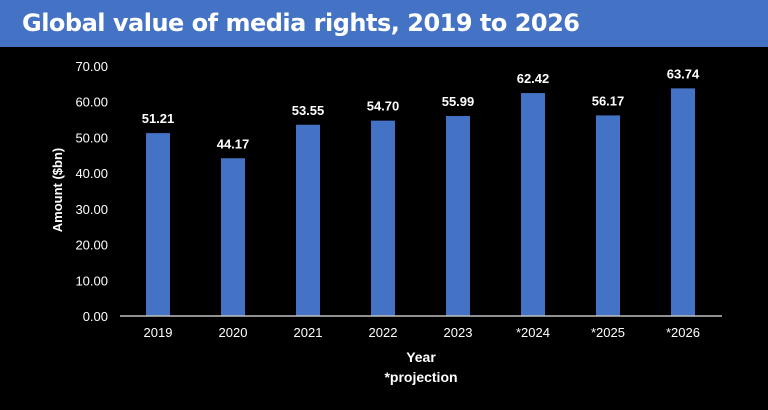 Image resolution: width=768 pixels, height=410 pixels. What do you see at coordinates (233, 332) in the screenshot?
I see `x-tick-label: 2020` at bounding box center [233, 332].